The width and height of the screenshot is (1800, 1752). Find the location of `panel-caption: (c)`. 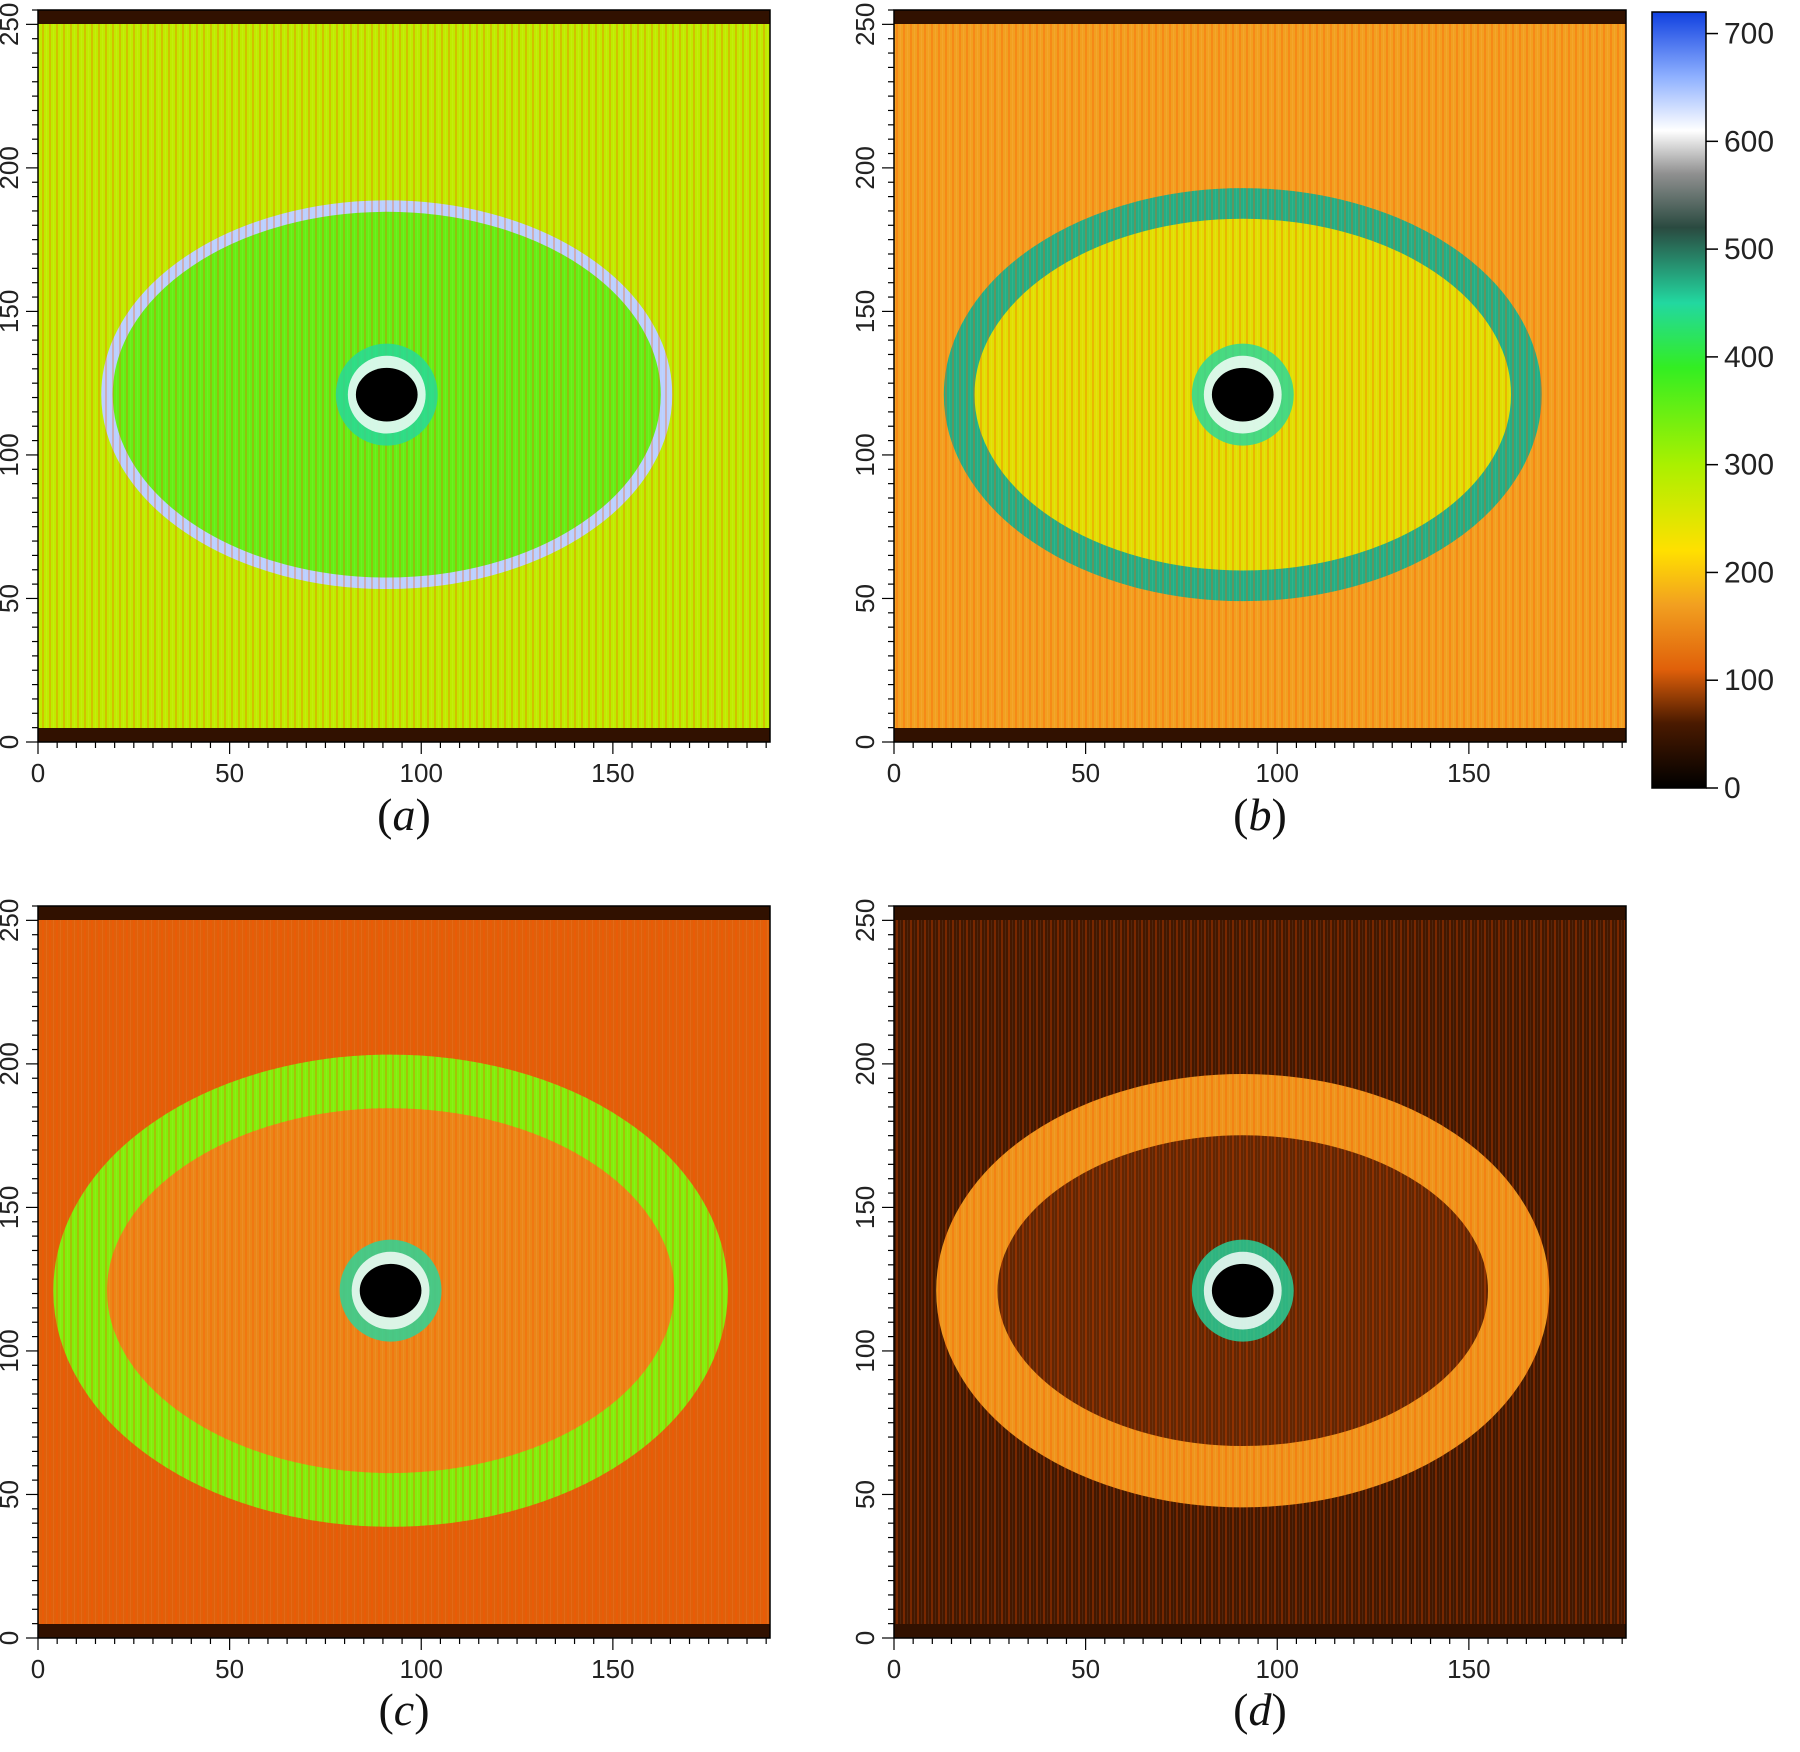

panel-caption: (c) is located at coordinates (403, 1709).